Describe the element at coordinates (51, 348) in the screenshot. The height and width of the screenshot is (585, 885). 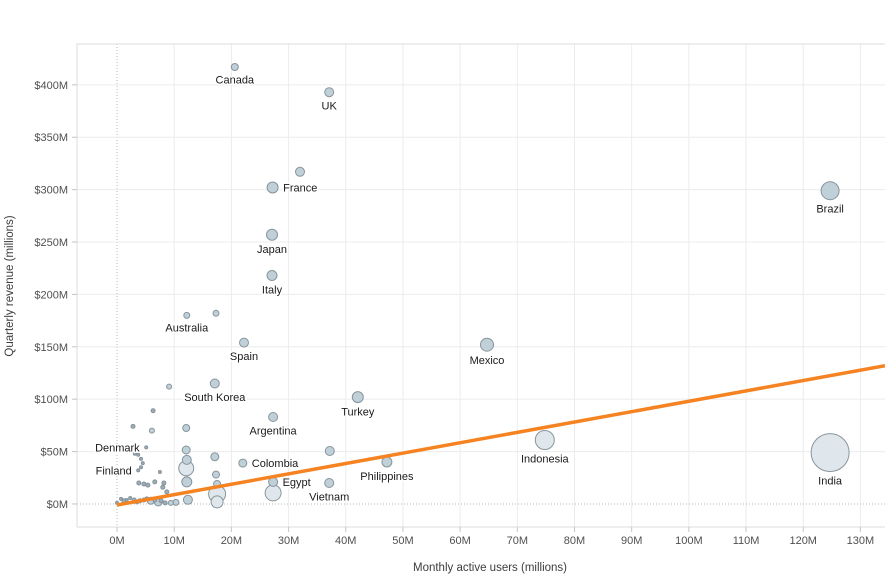
I see `y-tick-label: $150M` at that location.